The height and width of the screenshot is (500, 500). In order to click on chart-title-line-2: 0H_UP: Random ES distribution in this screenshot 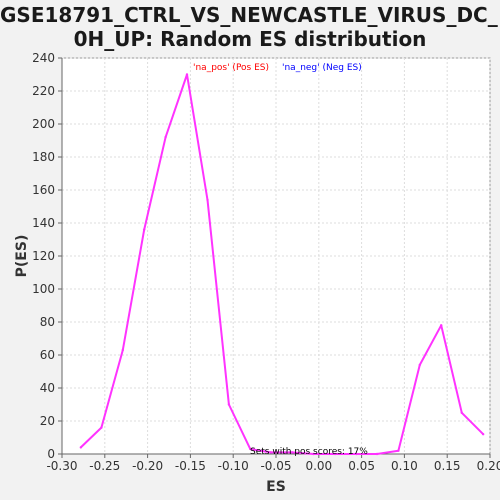, I will do `click(250, 39)`.